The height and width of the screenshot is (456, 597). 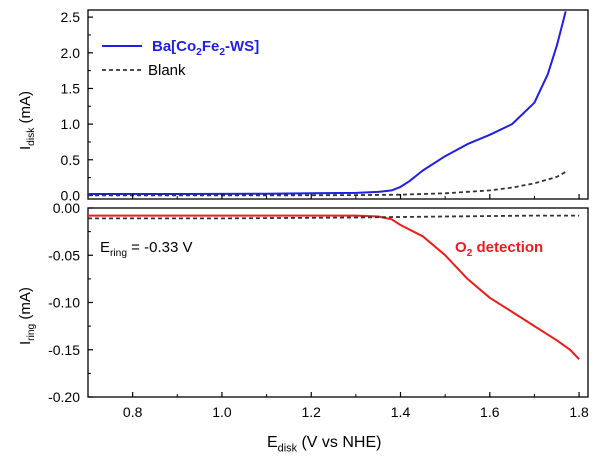 I want to click on x-tick-label: 1.0, so click(x=222, y=412).